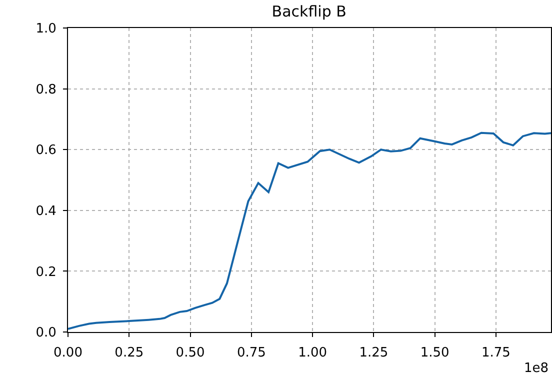  Describe the element at coordinates (46, 211) in the screenshot. I see `y-tick-label: 0.4` at that location.